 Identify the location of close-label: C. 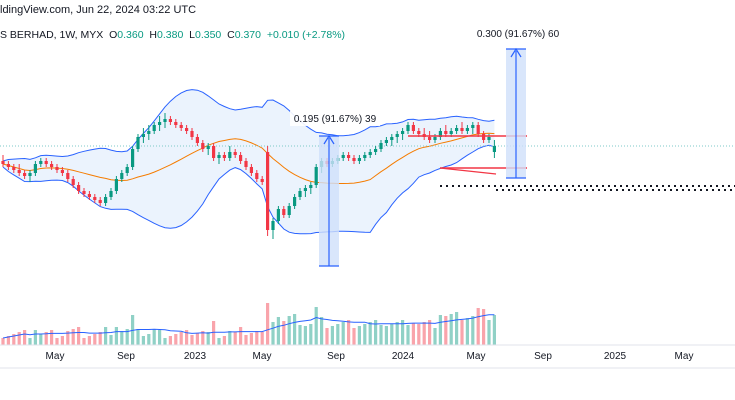
(231, 35).